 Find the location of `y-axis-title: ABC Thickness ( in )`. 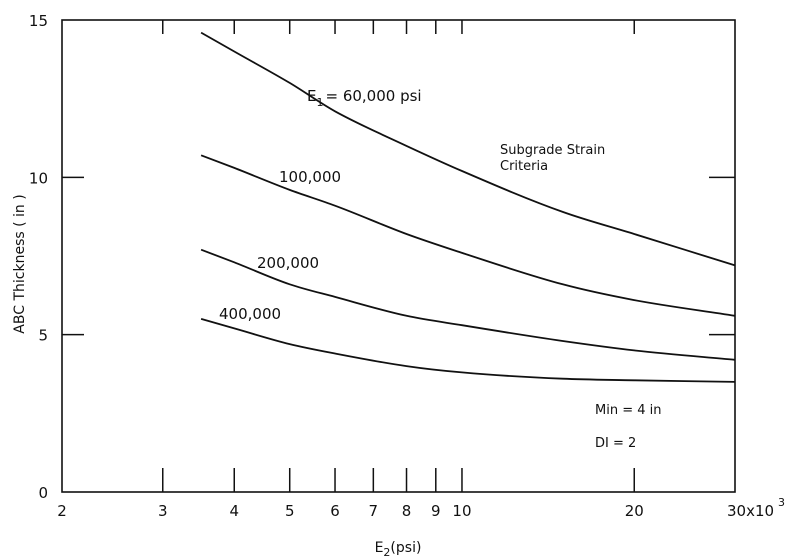

y-axis-title: ABC Thickness ( in ) is located at coordinates (20, 263).